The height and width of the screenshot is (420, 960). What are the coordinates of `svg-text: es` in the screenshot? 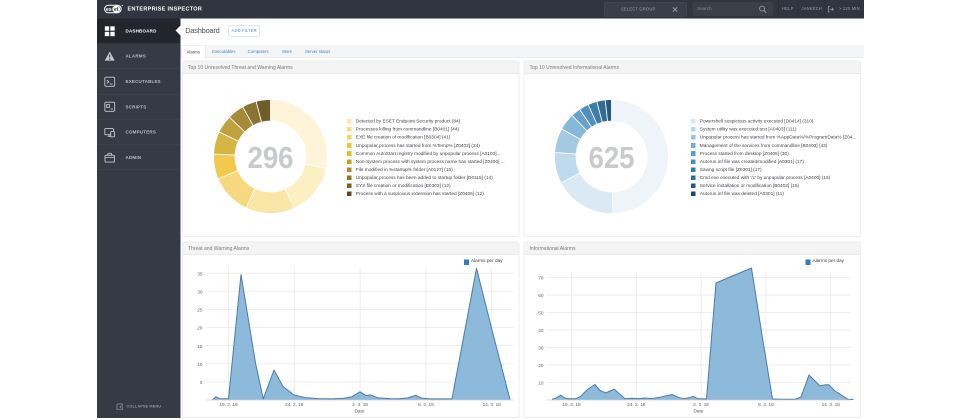 It's located at (109, 10).